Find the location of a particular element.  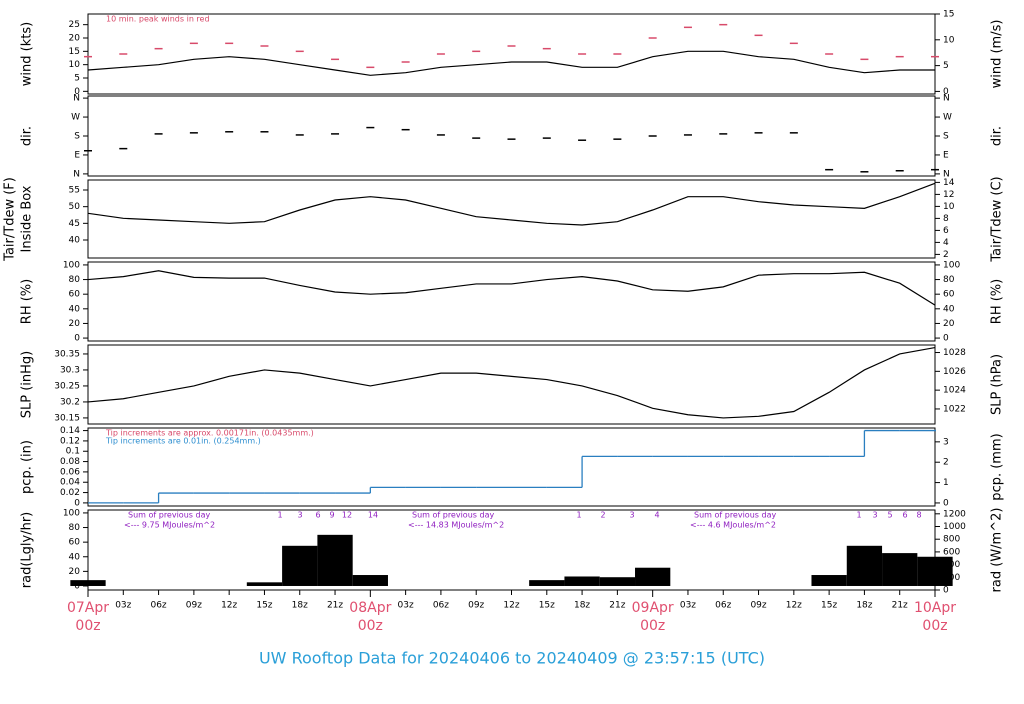

y2-tick-label: N is located at coordinates (946, 99).